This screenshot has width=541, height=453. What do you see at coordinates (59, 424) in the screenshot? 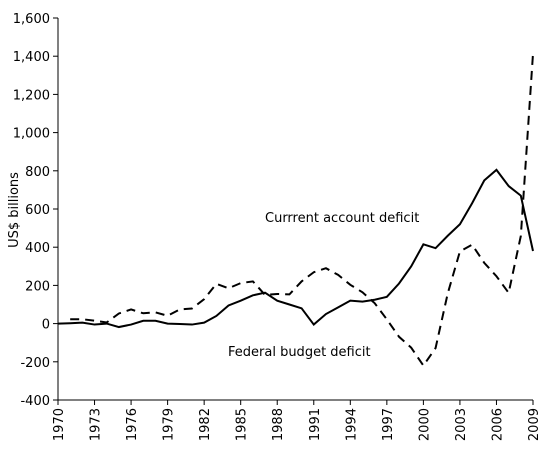
I see `x-tick-label: 1970` at bounding box center [59, 424].